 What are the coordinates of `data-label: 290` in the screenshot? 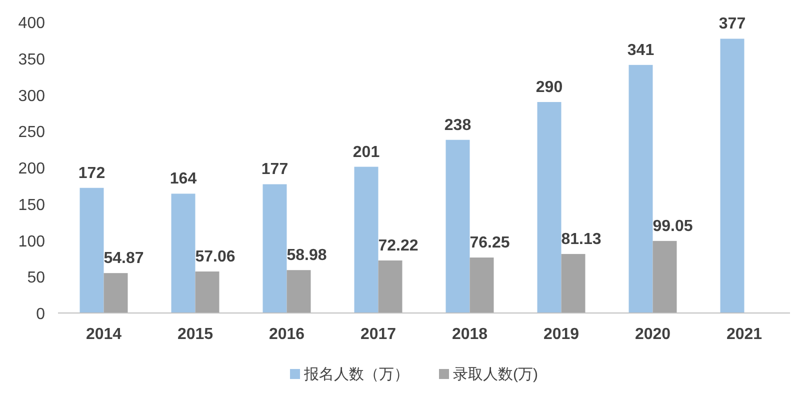 It's located at (549, 87).